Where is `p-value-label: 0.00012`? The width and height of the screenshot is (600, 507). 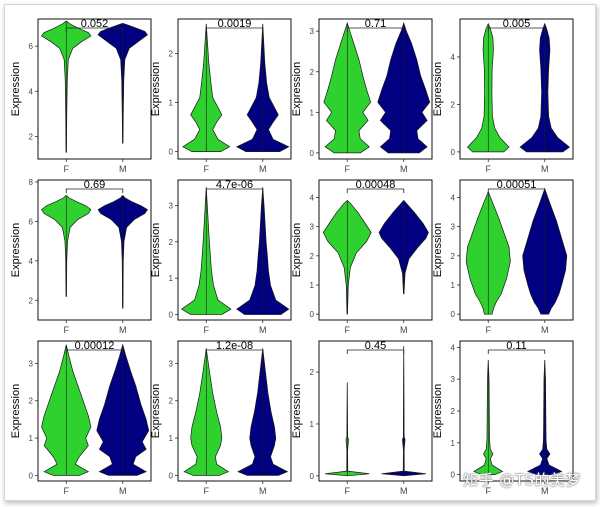
p-value-label: 0.00012 is located at coordinates (95, 346).